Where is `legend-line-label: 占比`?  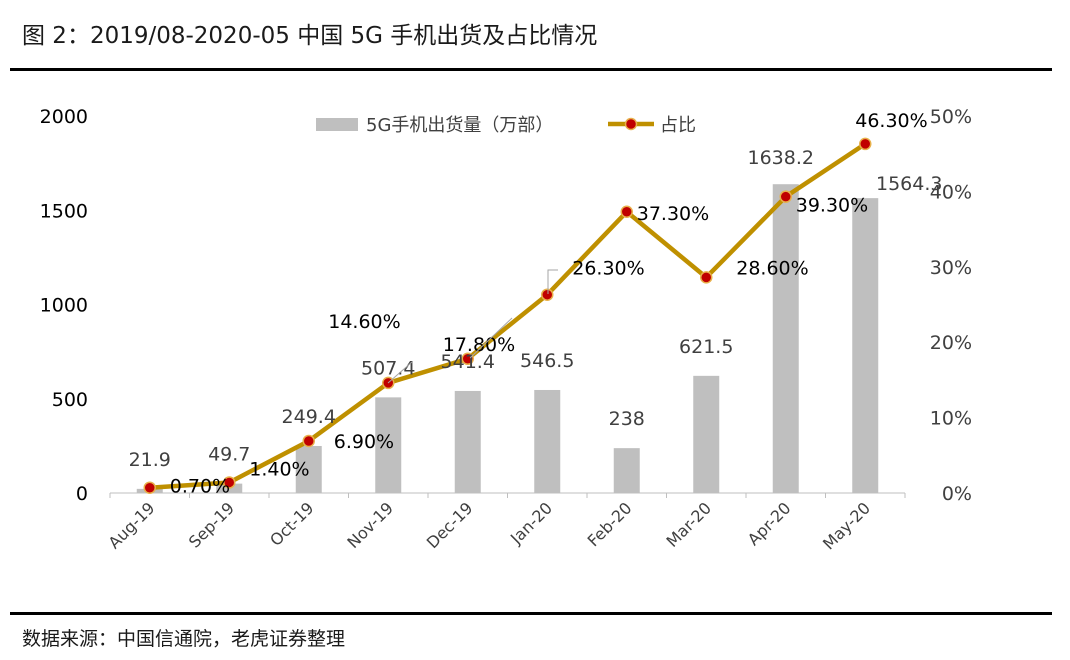
legend-line-label: 占比 is located at coordinates (678, 125).